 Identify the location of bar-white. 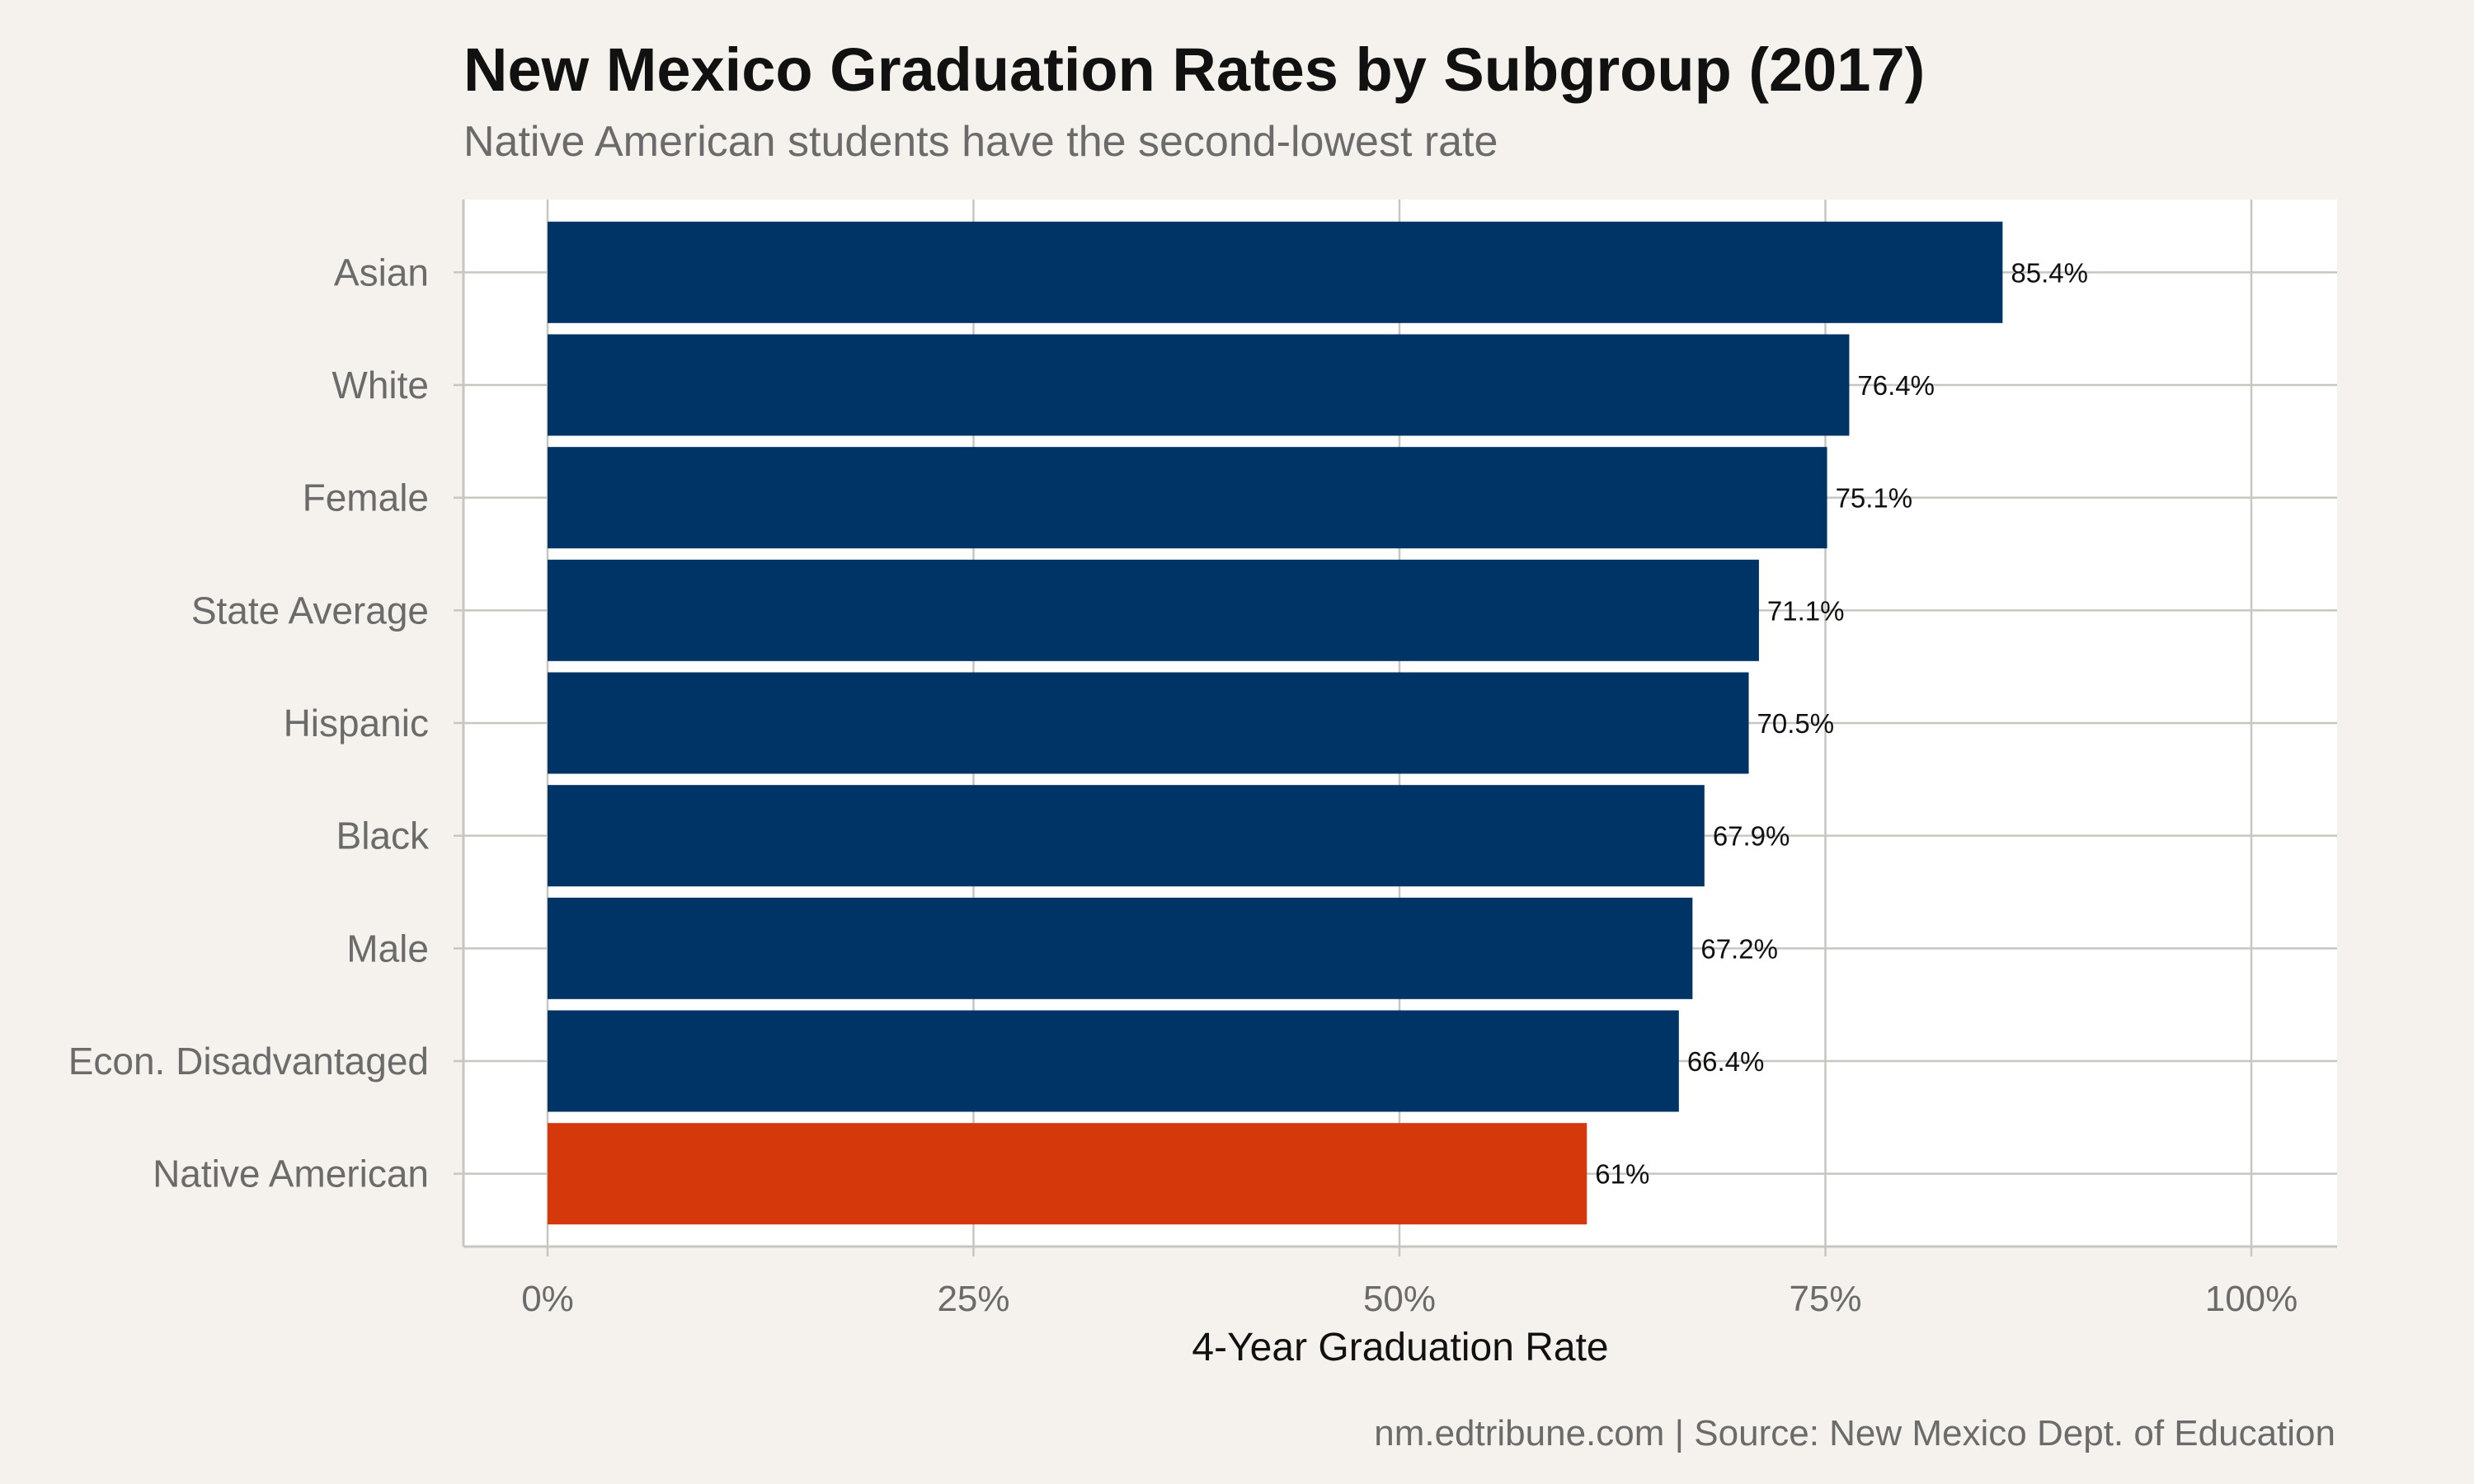
(1199, 385).